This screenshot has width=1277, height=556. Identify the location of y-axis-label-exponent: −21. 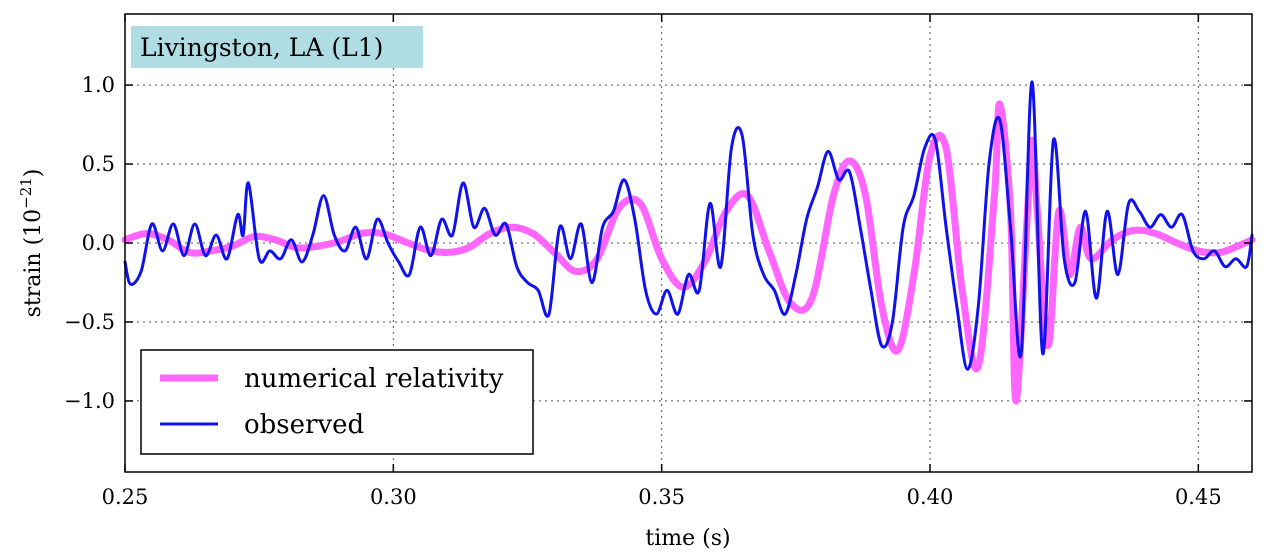
(26, 193).